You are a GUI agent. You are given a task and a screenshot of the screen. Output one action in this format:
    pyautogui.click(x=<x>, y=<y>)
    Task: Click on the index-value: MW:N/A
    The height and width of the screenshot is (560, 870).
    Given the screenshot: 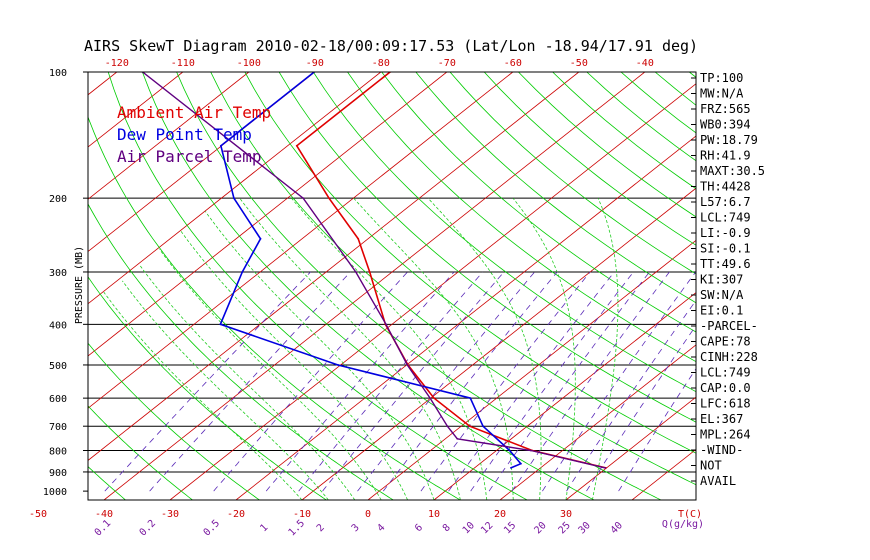 What is the action you would take?
    pyautogui.click(x=722, y=94)
    